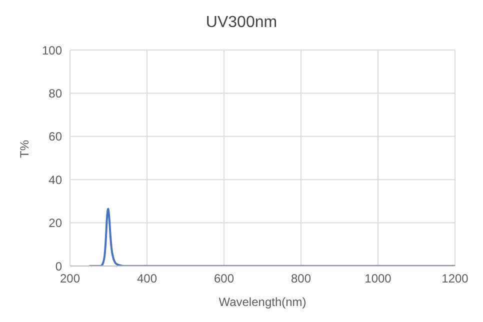  Describe the element at coordinates (55, 93) in the screenshot. I see `y-tick-label: 80` at that location.